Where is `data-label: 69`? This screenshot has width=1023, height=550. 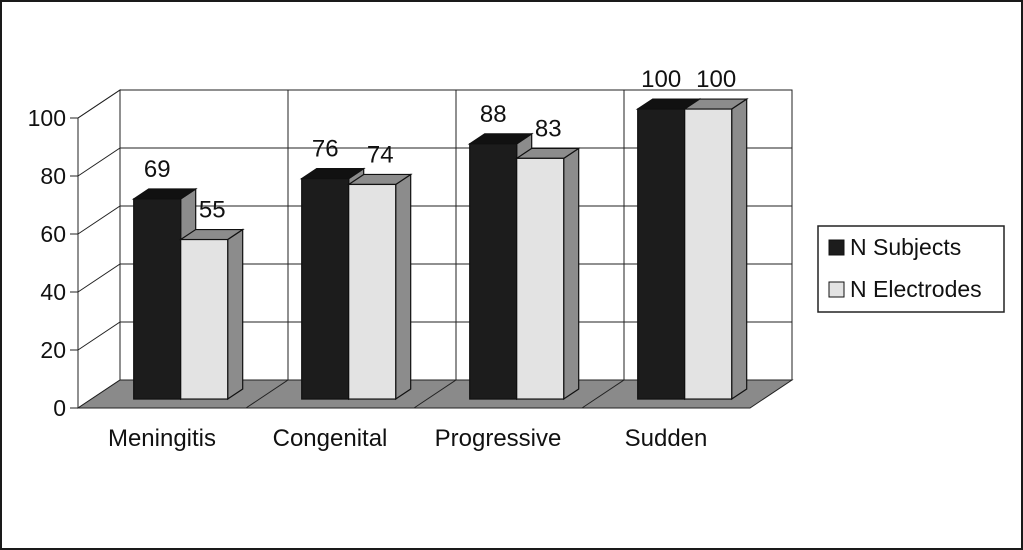 data-label: 69 is located at coordinates (157, 169).